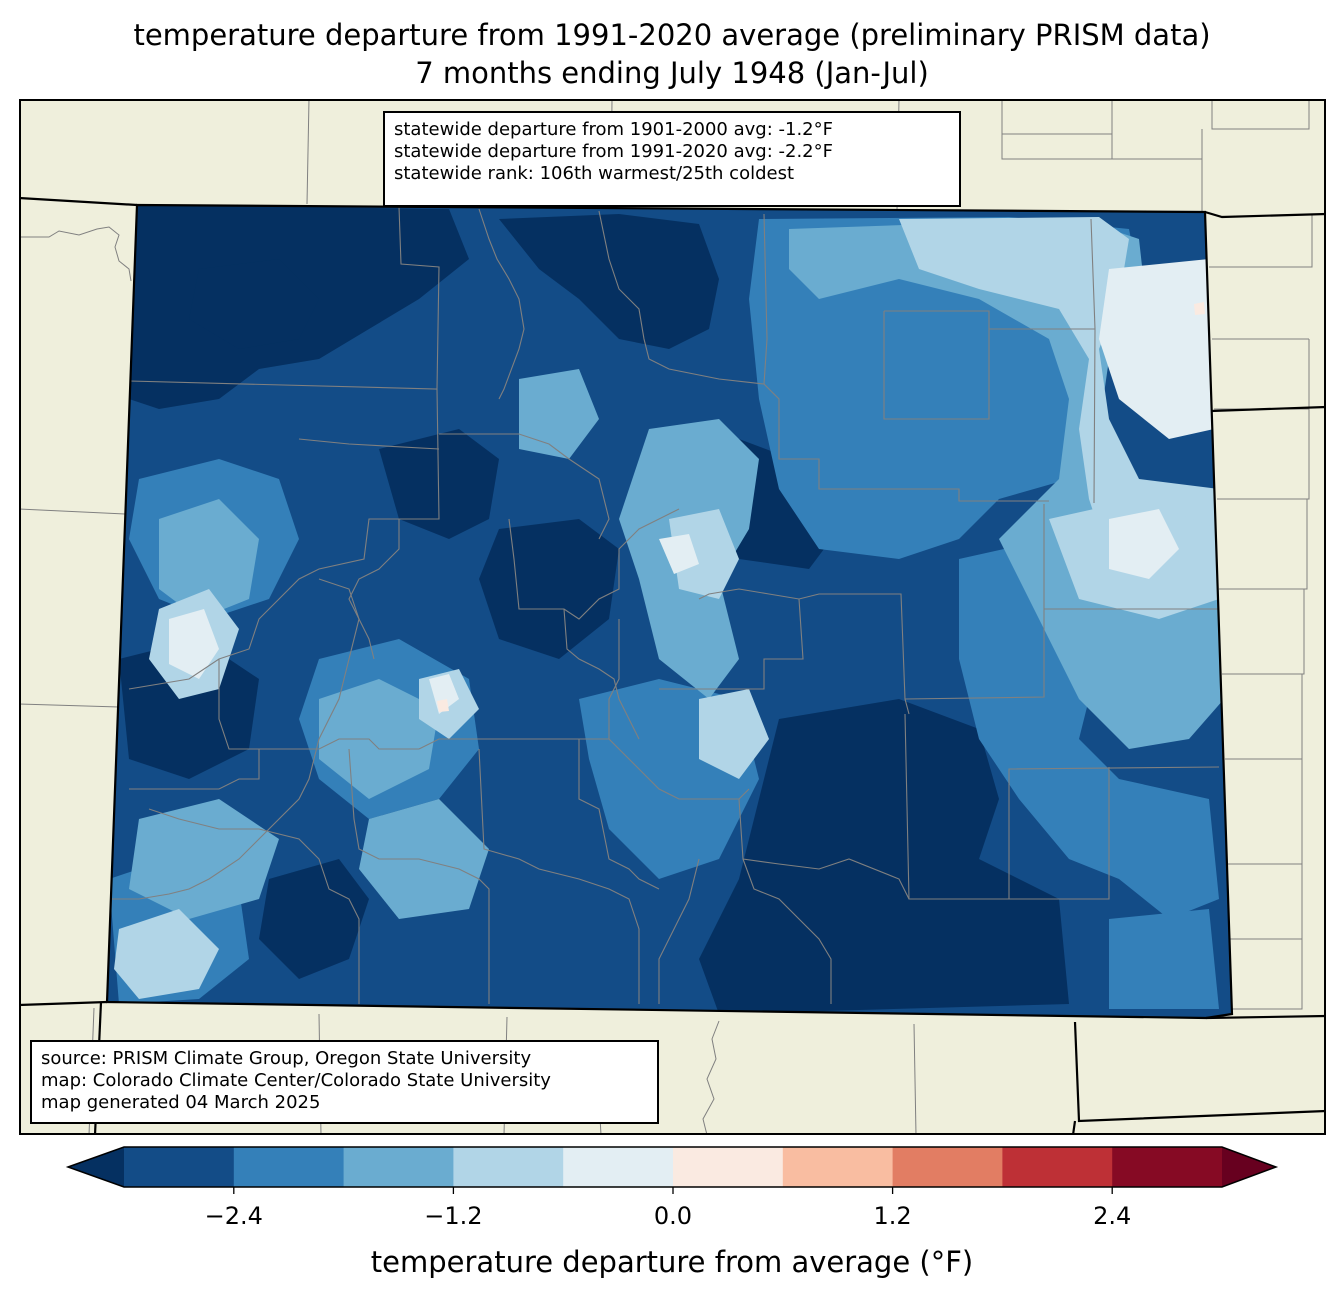 Image resolution: width=1344 pixels, height=1299 pixels. Describe the element at coordinates (181, 1102) in the screenshot. I see `source-line-generated: map generated 04 March 2025` at that location.